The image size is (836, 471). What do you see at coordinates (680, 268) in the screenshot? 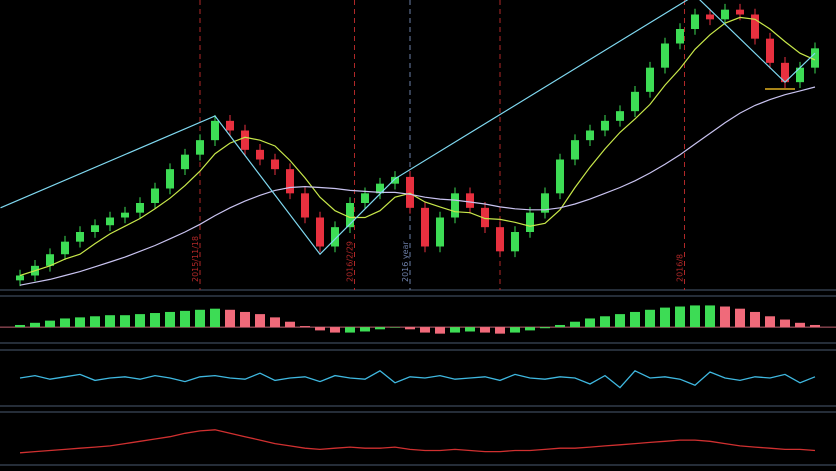
I see `date-label: 2016/8` at bounding box center [680, 268].